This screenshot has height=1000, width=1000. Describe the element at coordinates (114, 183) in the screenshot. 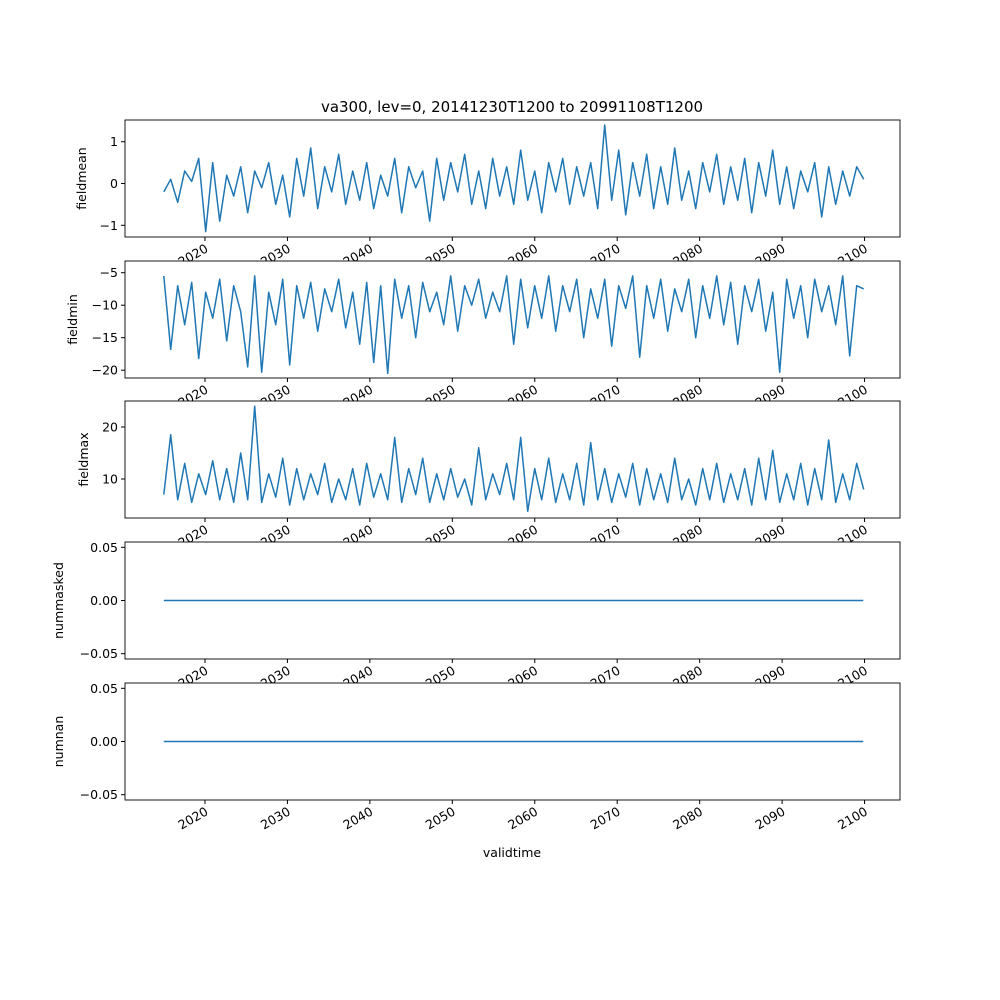

I see `y-tick-label: 0` at that location.